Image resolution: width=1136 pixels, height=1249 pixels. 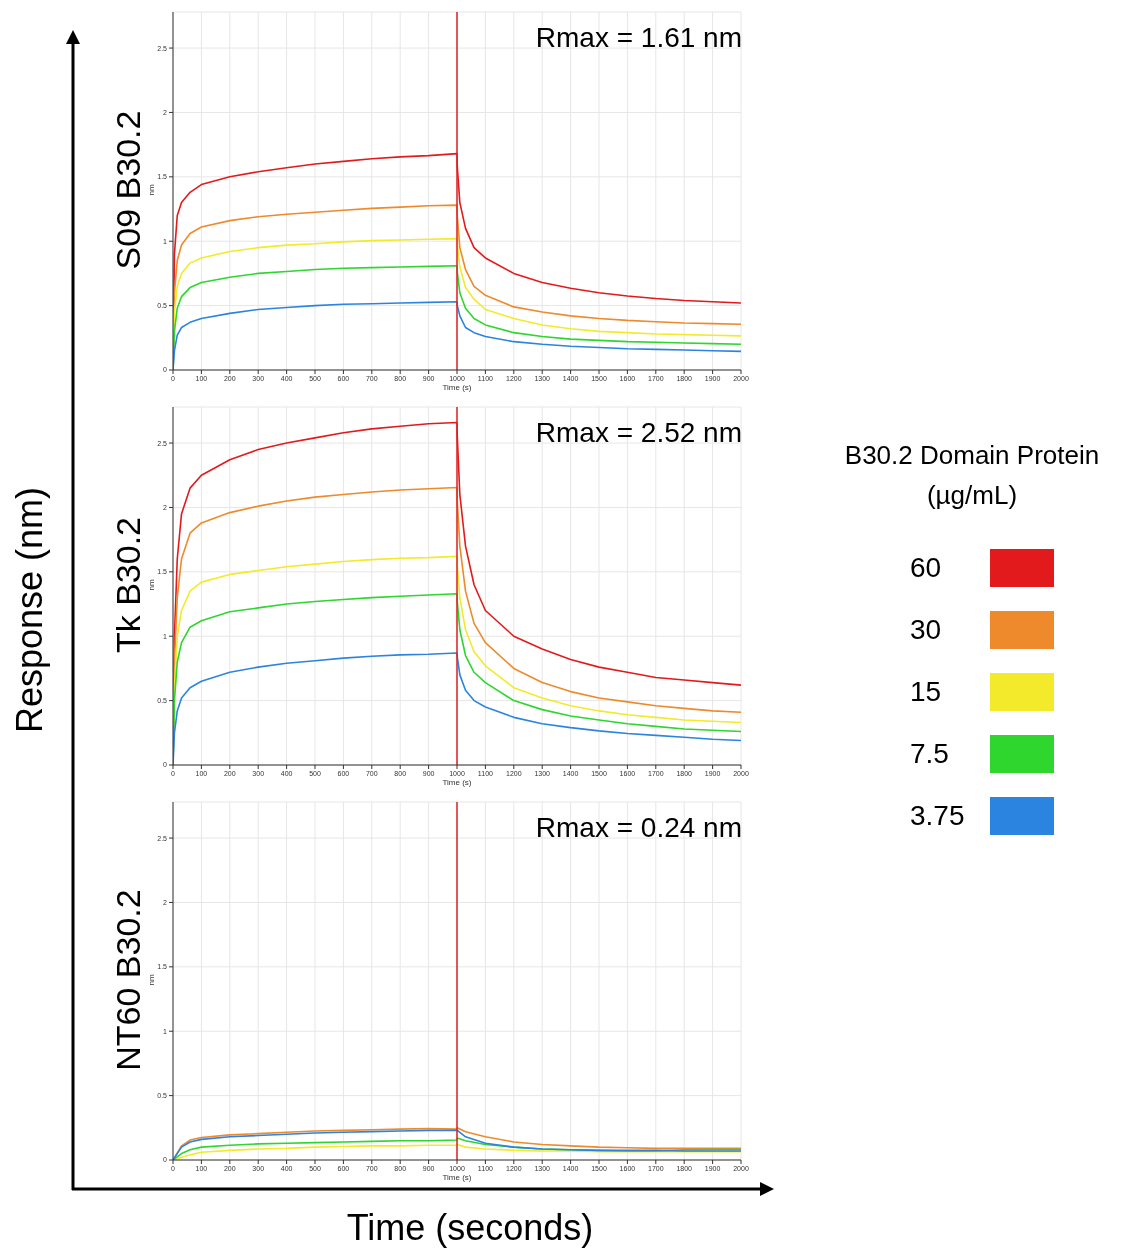 I want to click on annotation: Rmax = 1.61 nm, so click(x=638, y=38).